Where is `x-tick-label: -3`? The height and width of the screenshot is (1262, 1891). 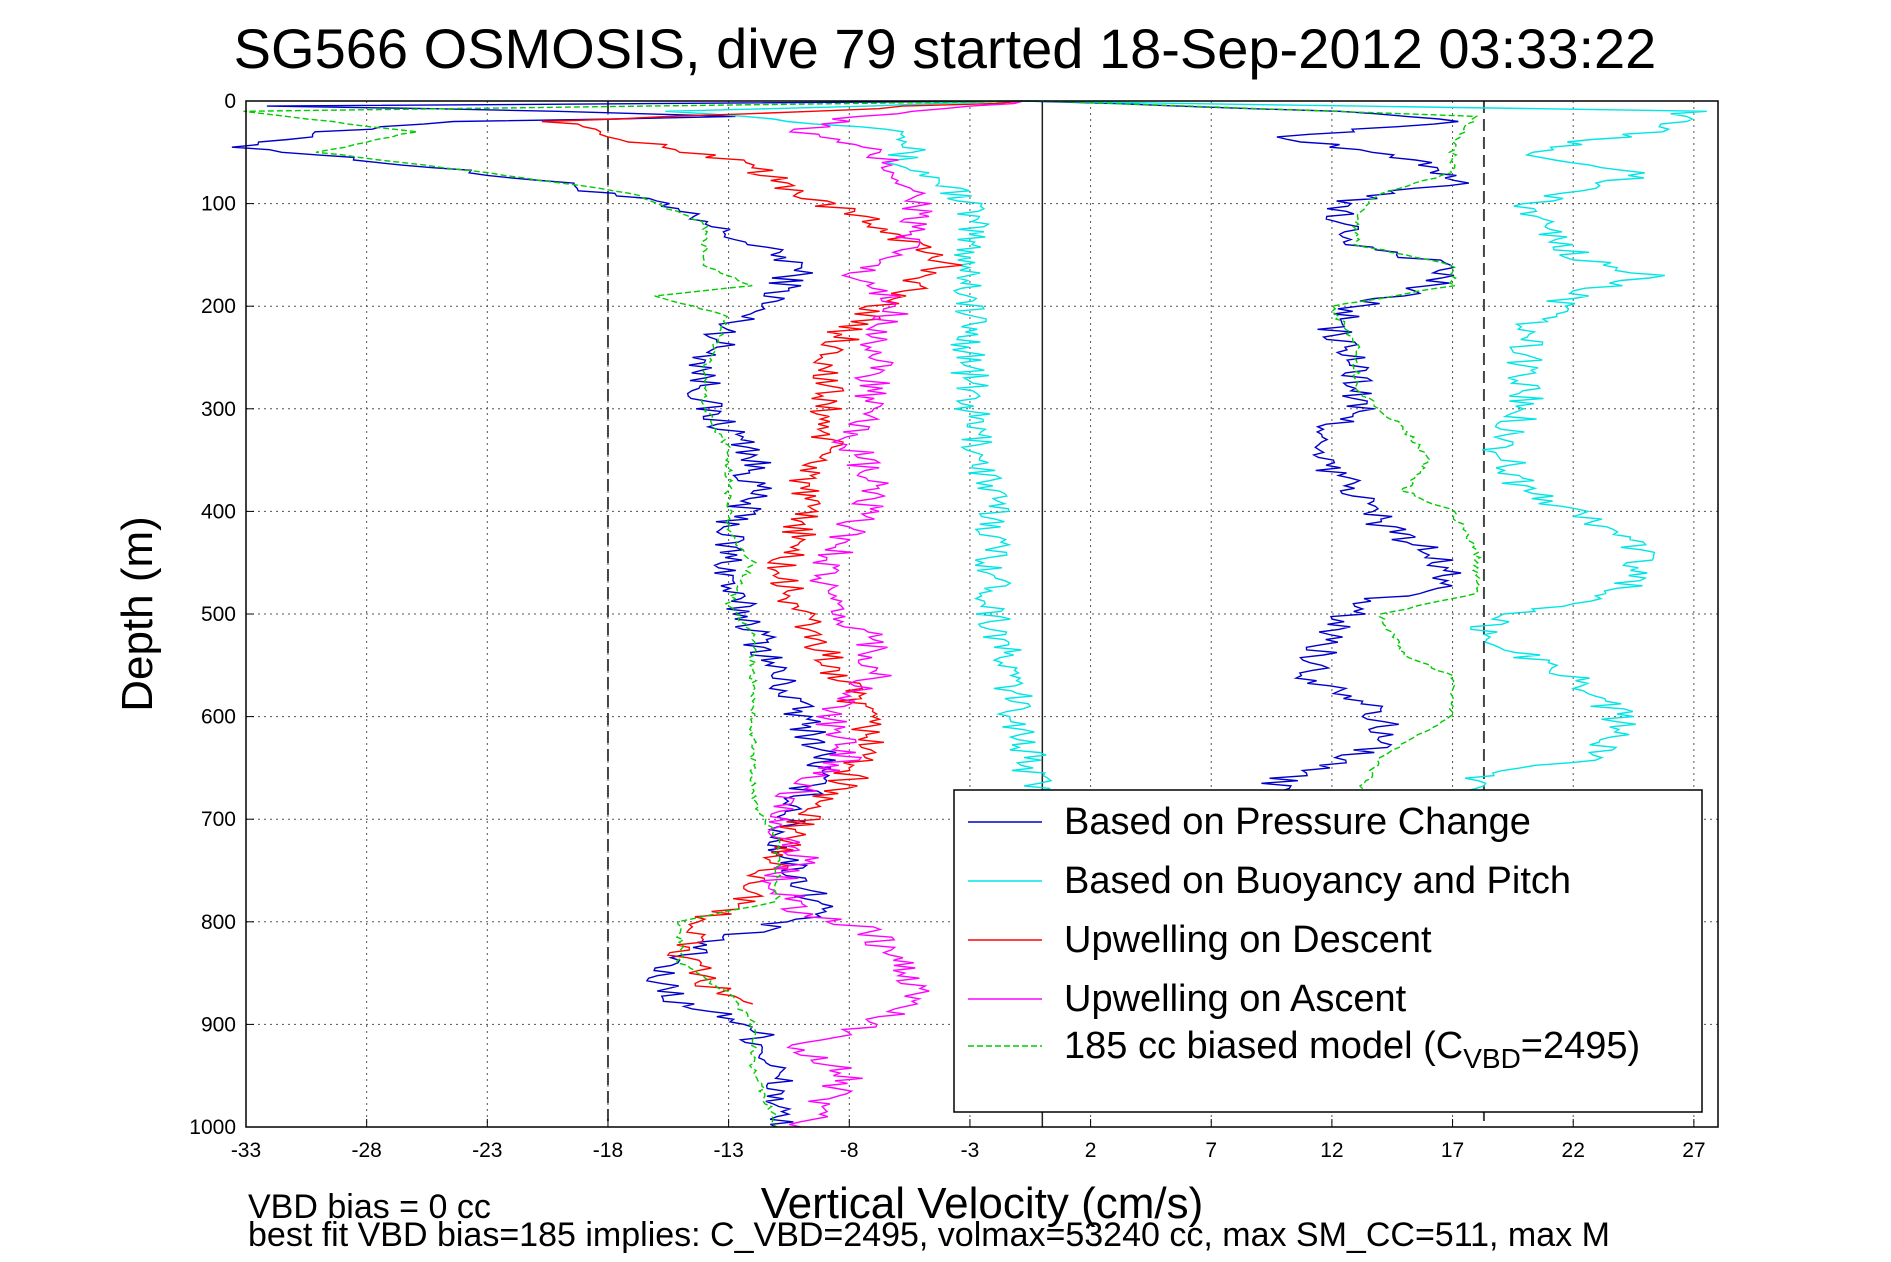 x-tick-label: -3 is located at coordinates (970, 1150).